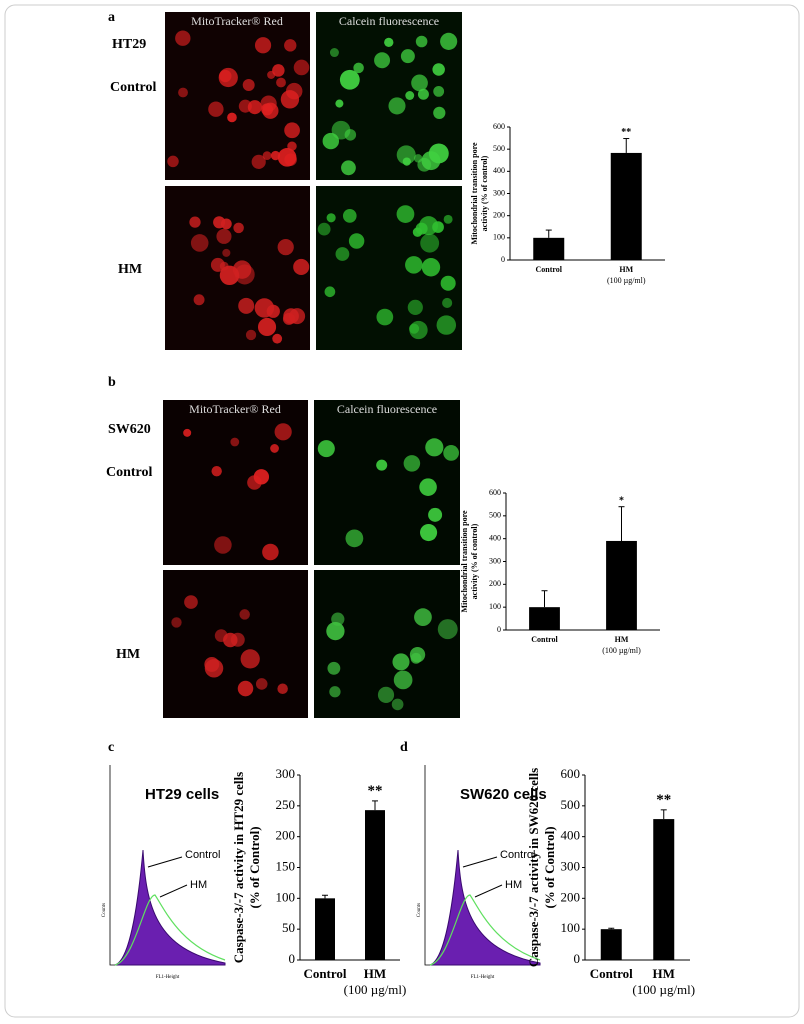 The image size is (804, 1024). I want to click on row-title: HT29, so click(129, 44).